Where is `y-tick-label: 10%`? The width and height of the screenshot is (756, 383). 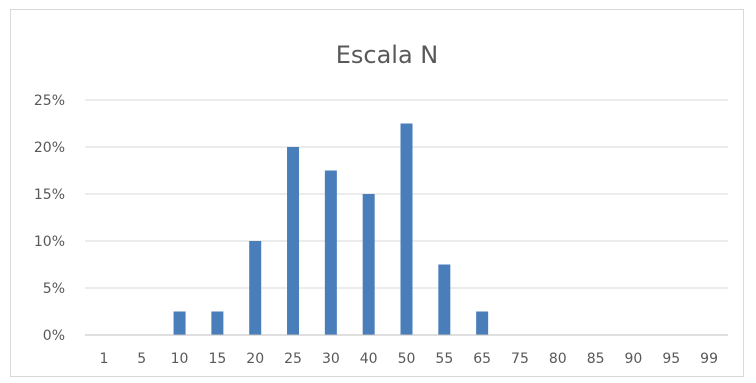 y-tick-label: 10% is located at coordinates (49, 242).